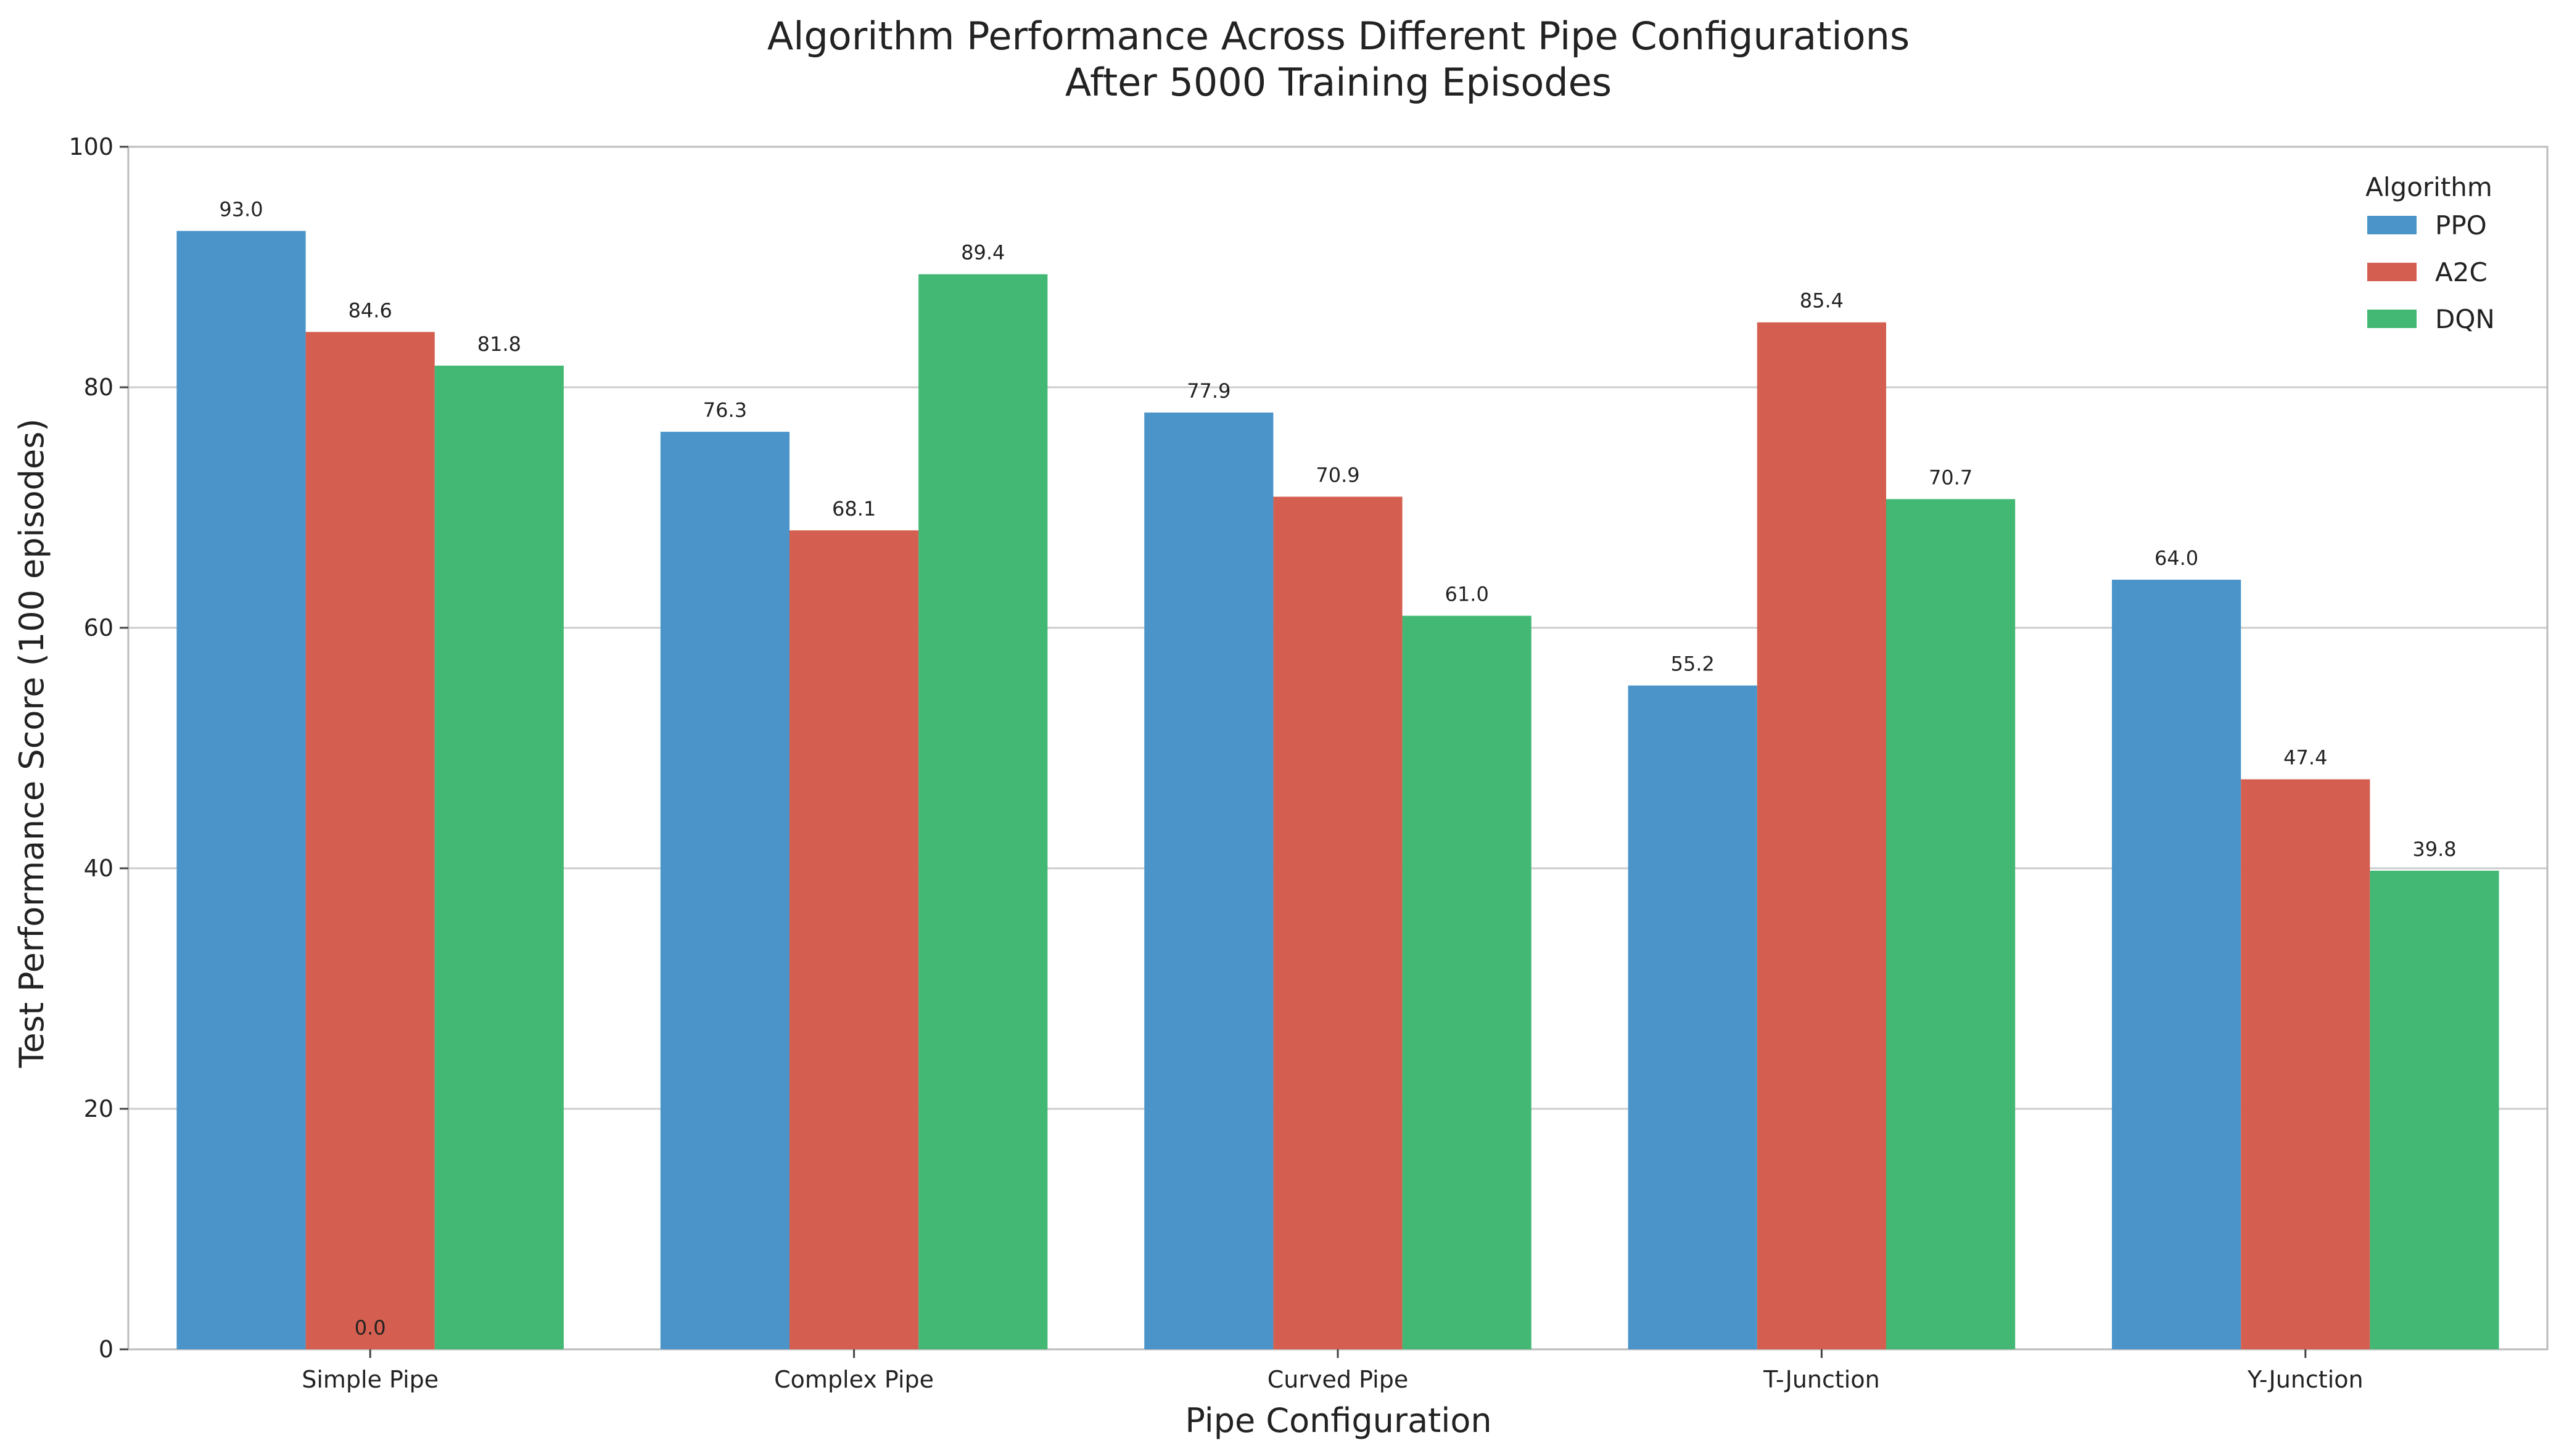  Describe the element at coordinates (370, 310) in the screenshot. I see `value-label: 84.6` at that location.